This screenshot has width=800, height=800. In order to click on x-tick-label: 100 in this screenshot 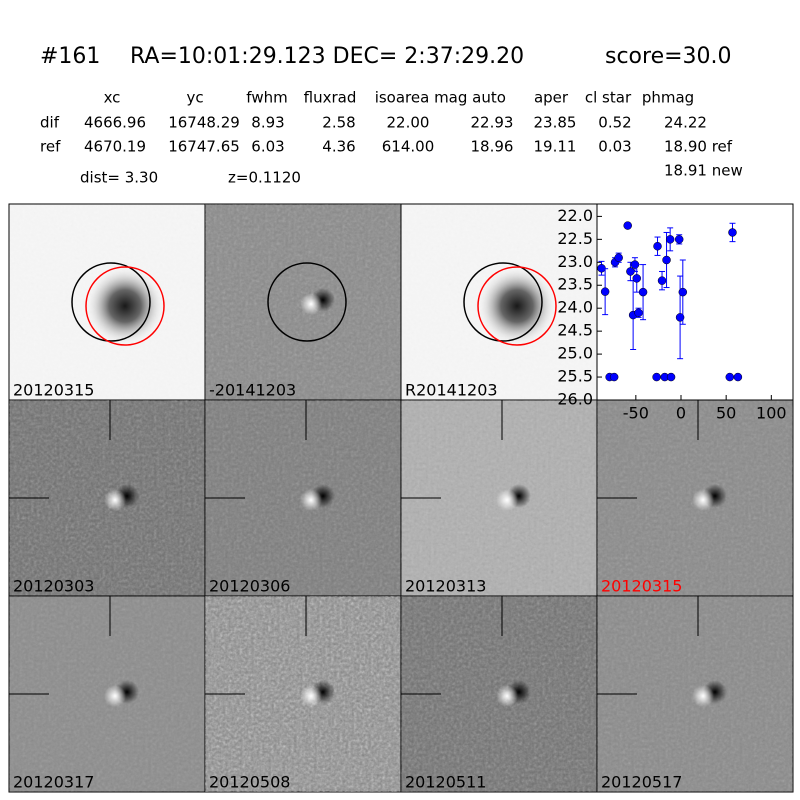, I will do `click(771, 413)`.